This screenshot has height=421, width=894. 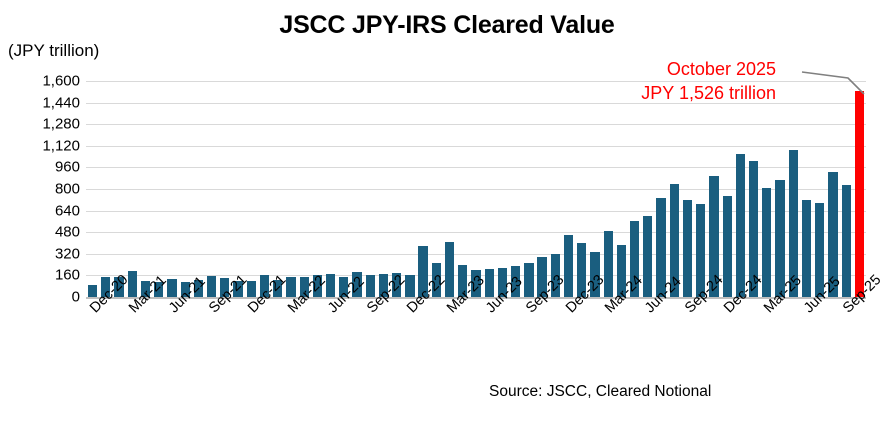 What do you see at coordinates (54, 50) in the screenshot?
I see `y-axis-unit-label: (JPY trillion)` at bounding box center [54, 50].